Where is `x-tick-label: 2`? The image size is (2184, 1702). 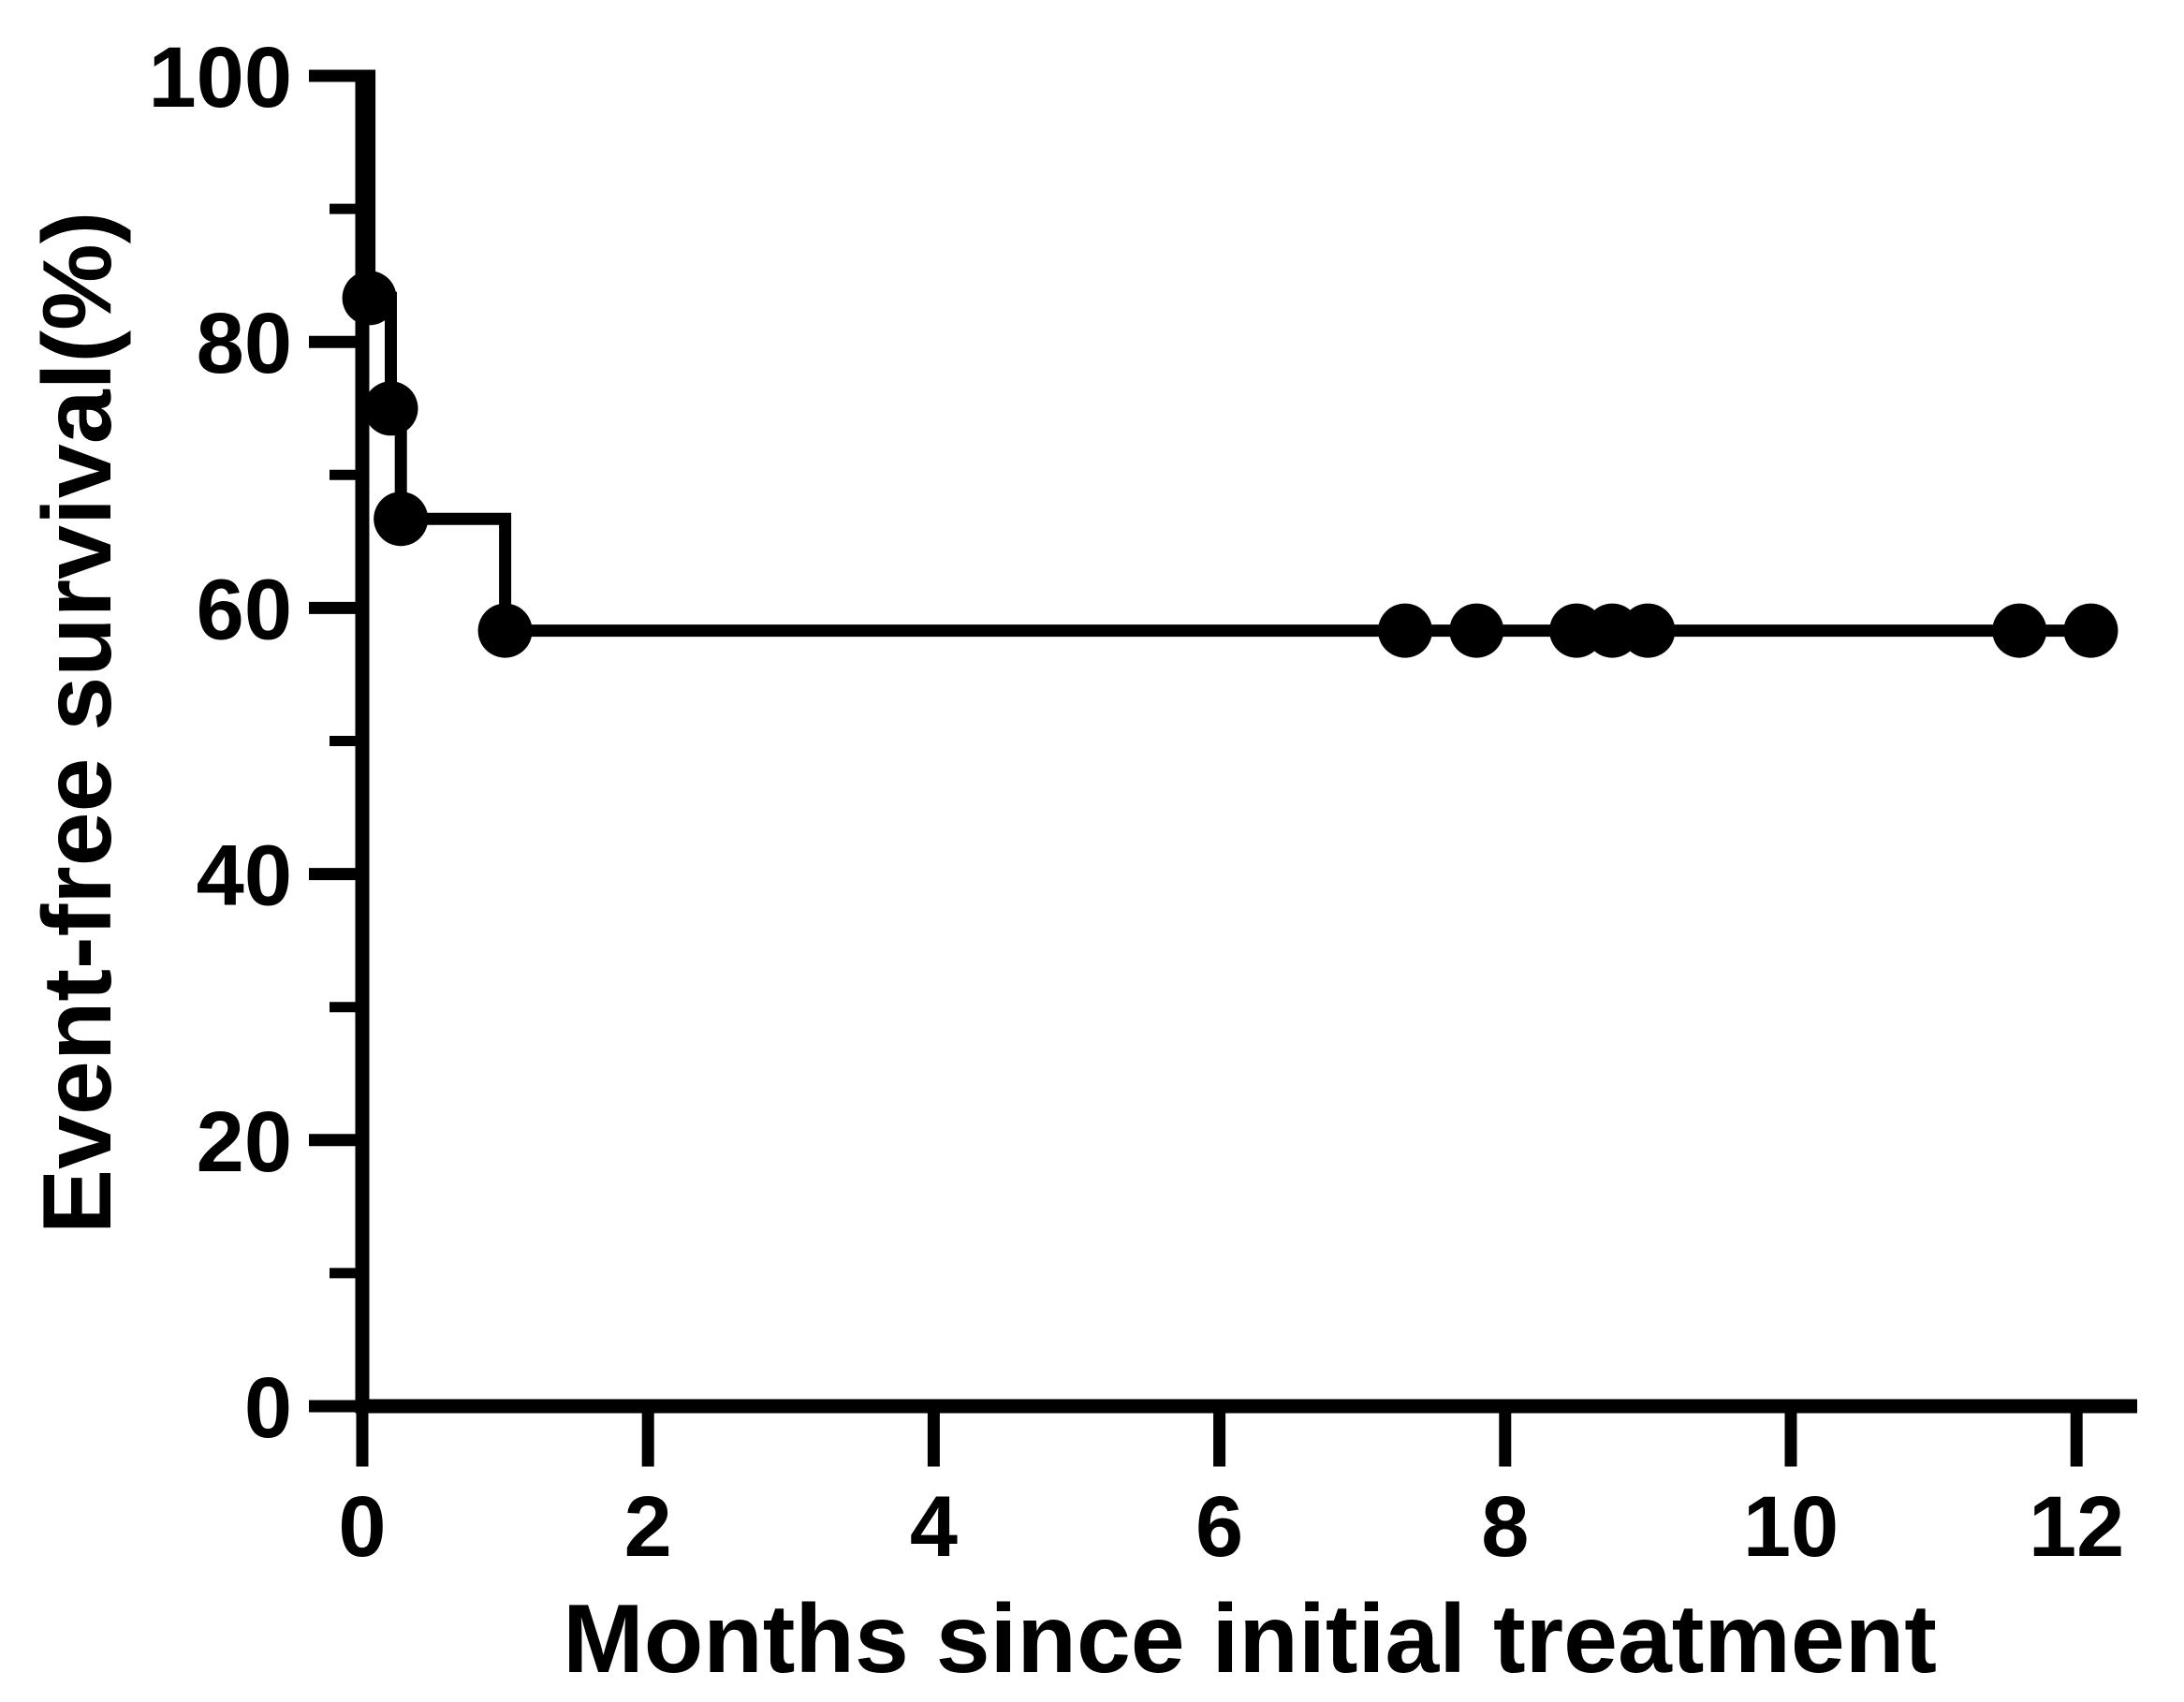
x-tick-label: 2 is located at coordinates (648, 1527).